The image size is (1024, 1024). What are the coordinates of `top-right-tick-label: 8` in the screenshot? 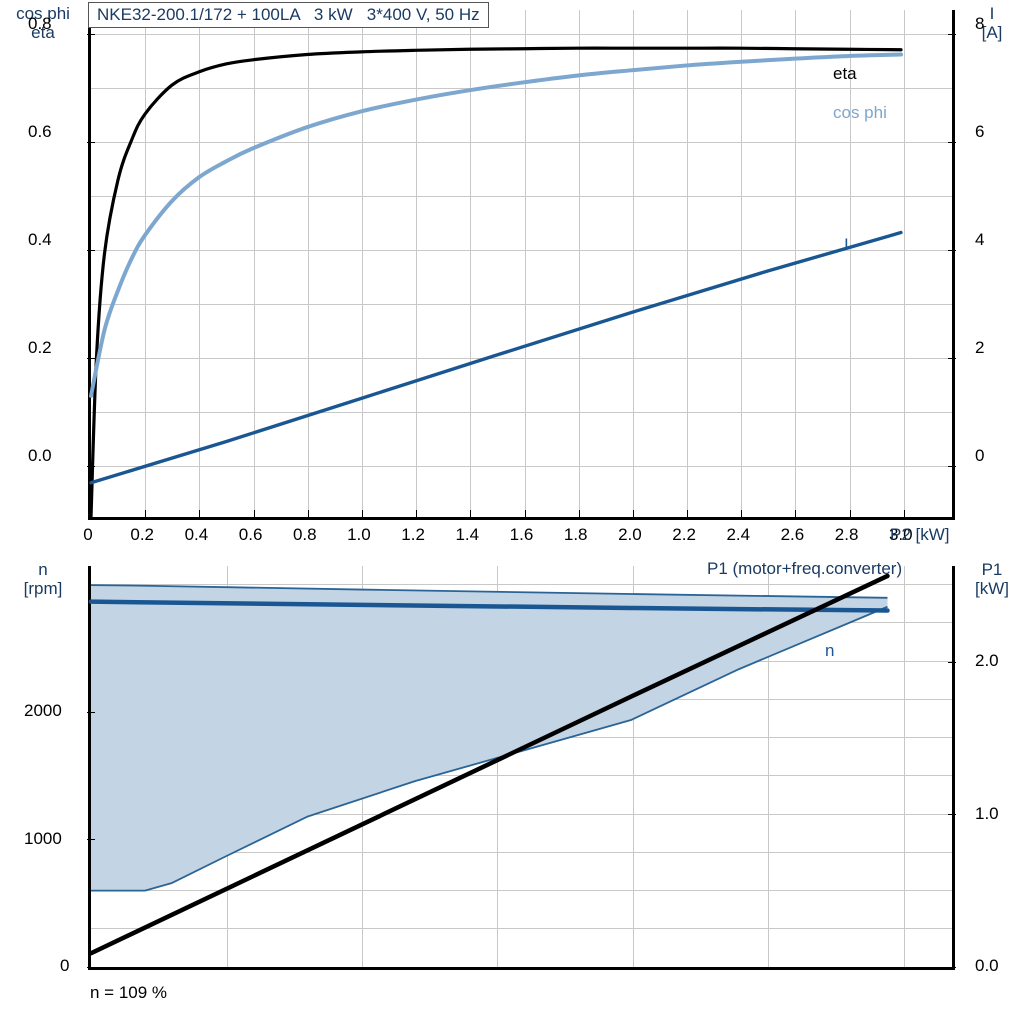 It's located at (980, 23).